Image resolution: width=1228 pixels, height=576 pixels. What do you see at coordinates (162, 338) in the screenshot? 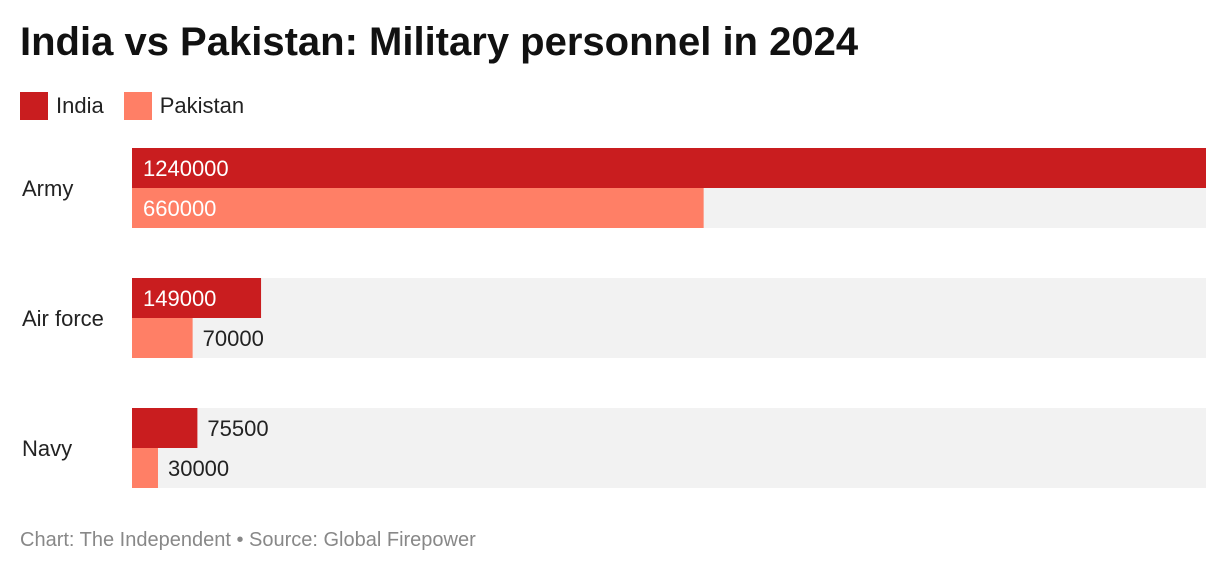
I see `bar-pakistan-air-force` at bounding box center [162, 338].